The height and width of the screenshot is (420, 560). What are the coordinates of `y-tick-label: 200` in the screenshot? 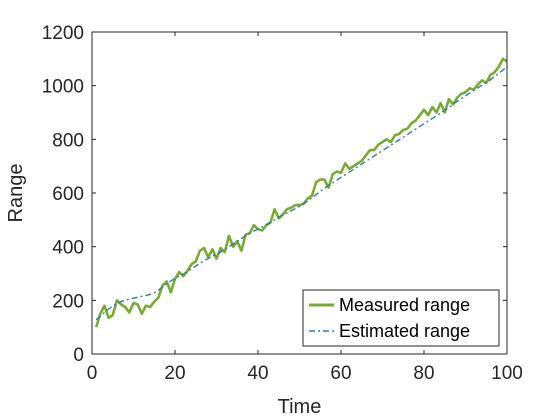 It's located at (68, 301).